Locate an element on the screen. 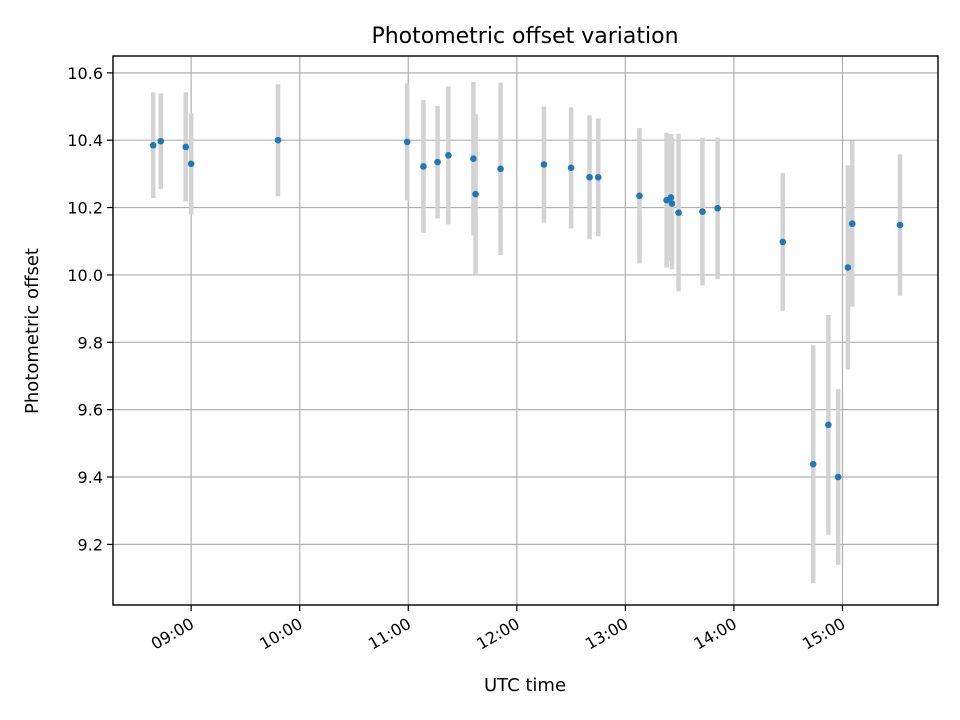 The image size is (960, 720). y-tick-label: 10.0 is located at coordinates (85, 275).